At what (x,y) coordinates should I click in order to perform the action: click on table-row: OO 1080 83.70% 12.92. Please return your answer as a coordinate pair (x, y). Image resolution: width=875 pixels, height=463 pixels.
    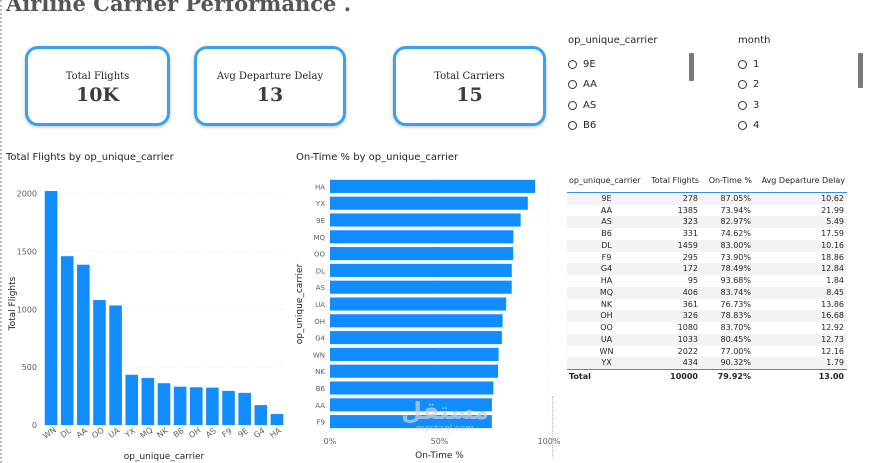
    Looking at the image, I should click on (707, 328).